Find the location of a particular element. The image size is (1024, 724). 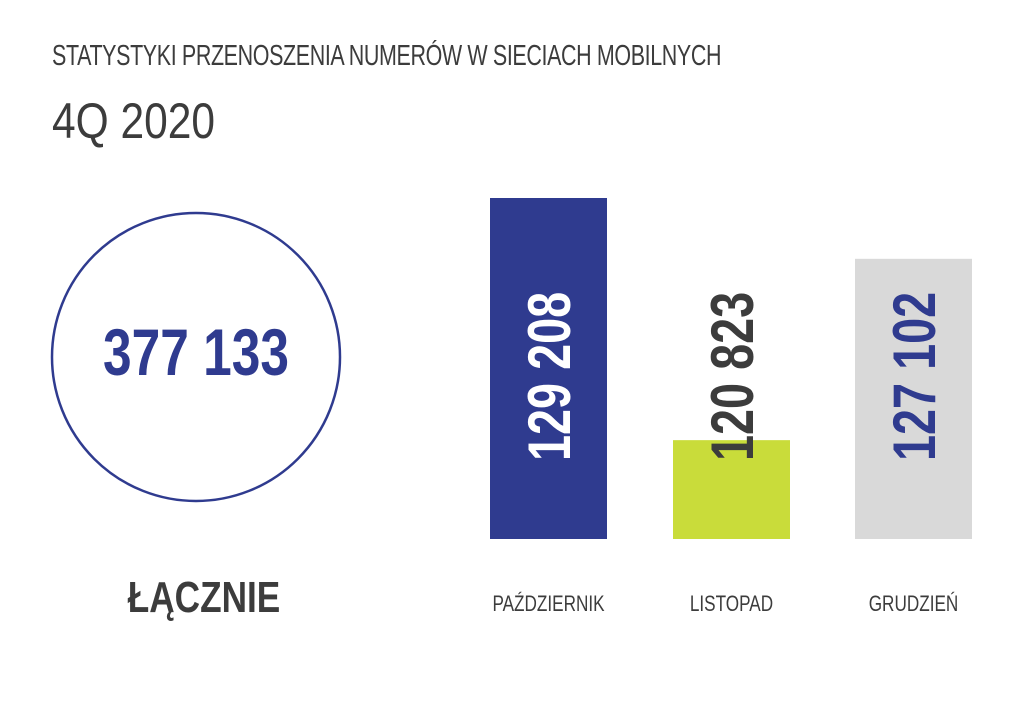

category-label-3: GRUDZIEŃ is located at coordinates (914, 604).